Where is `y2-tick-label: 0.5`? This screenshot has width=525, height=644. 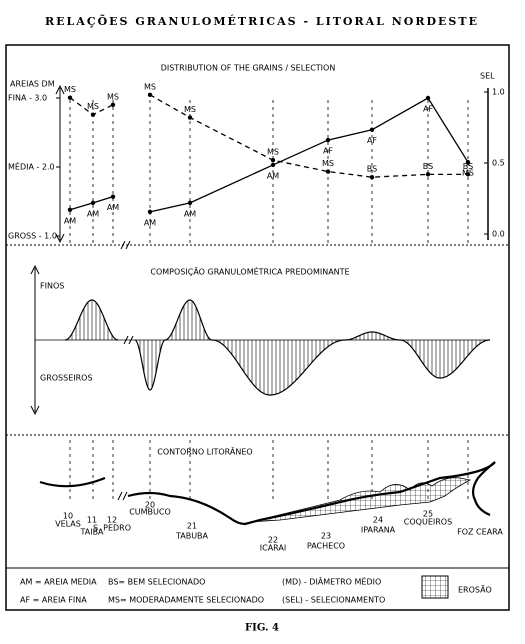
y2-tick-label: 0.5 is located at coordinates (498, 163).